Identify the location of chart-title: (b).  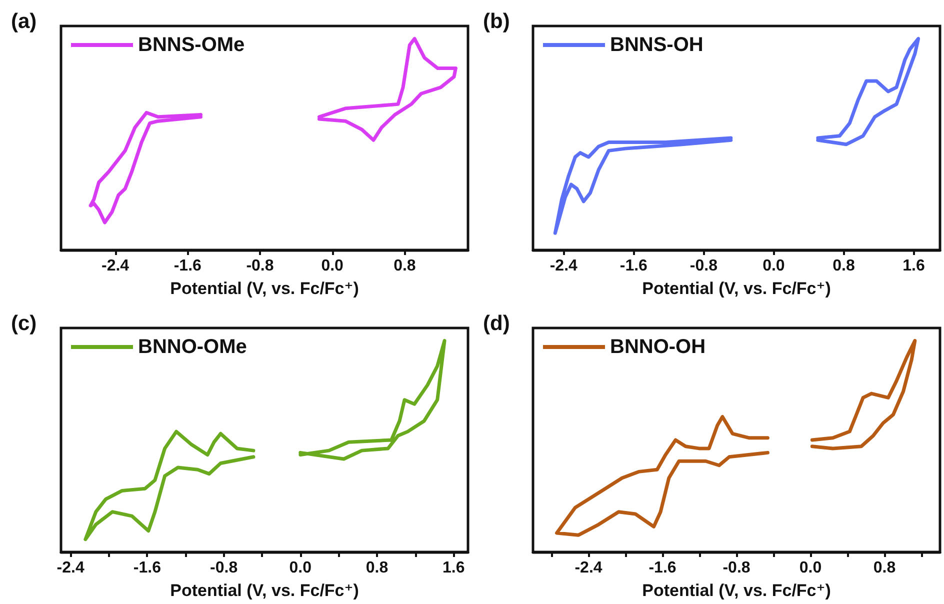
(496, 21).